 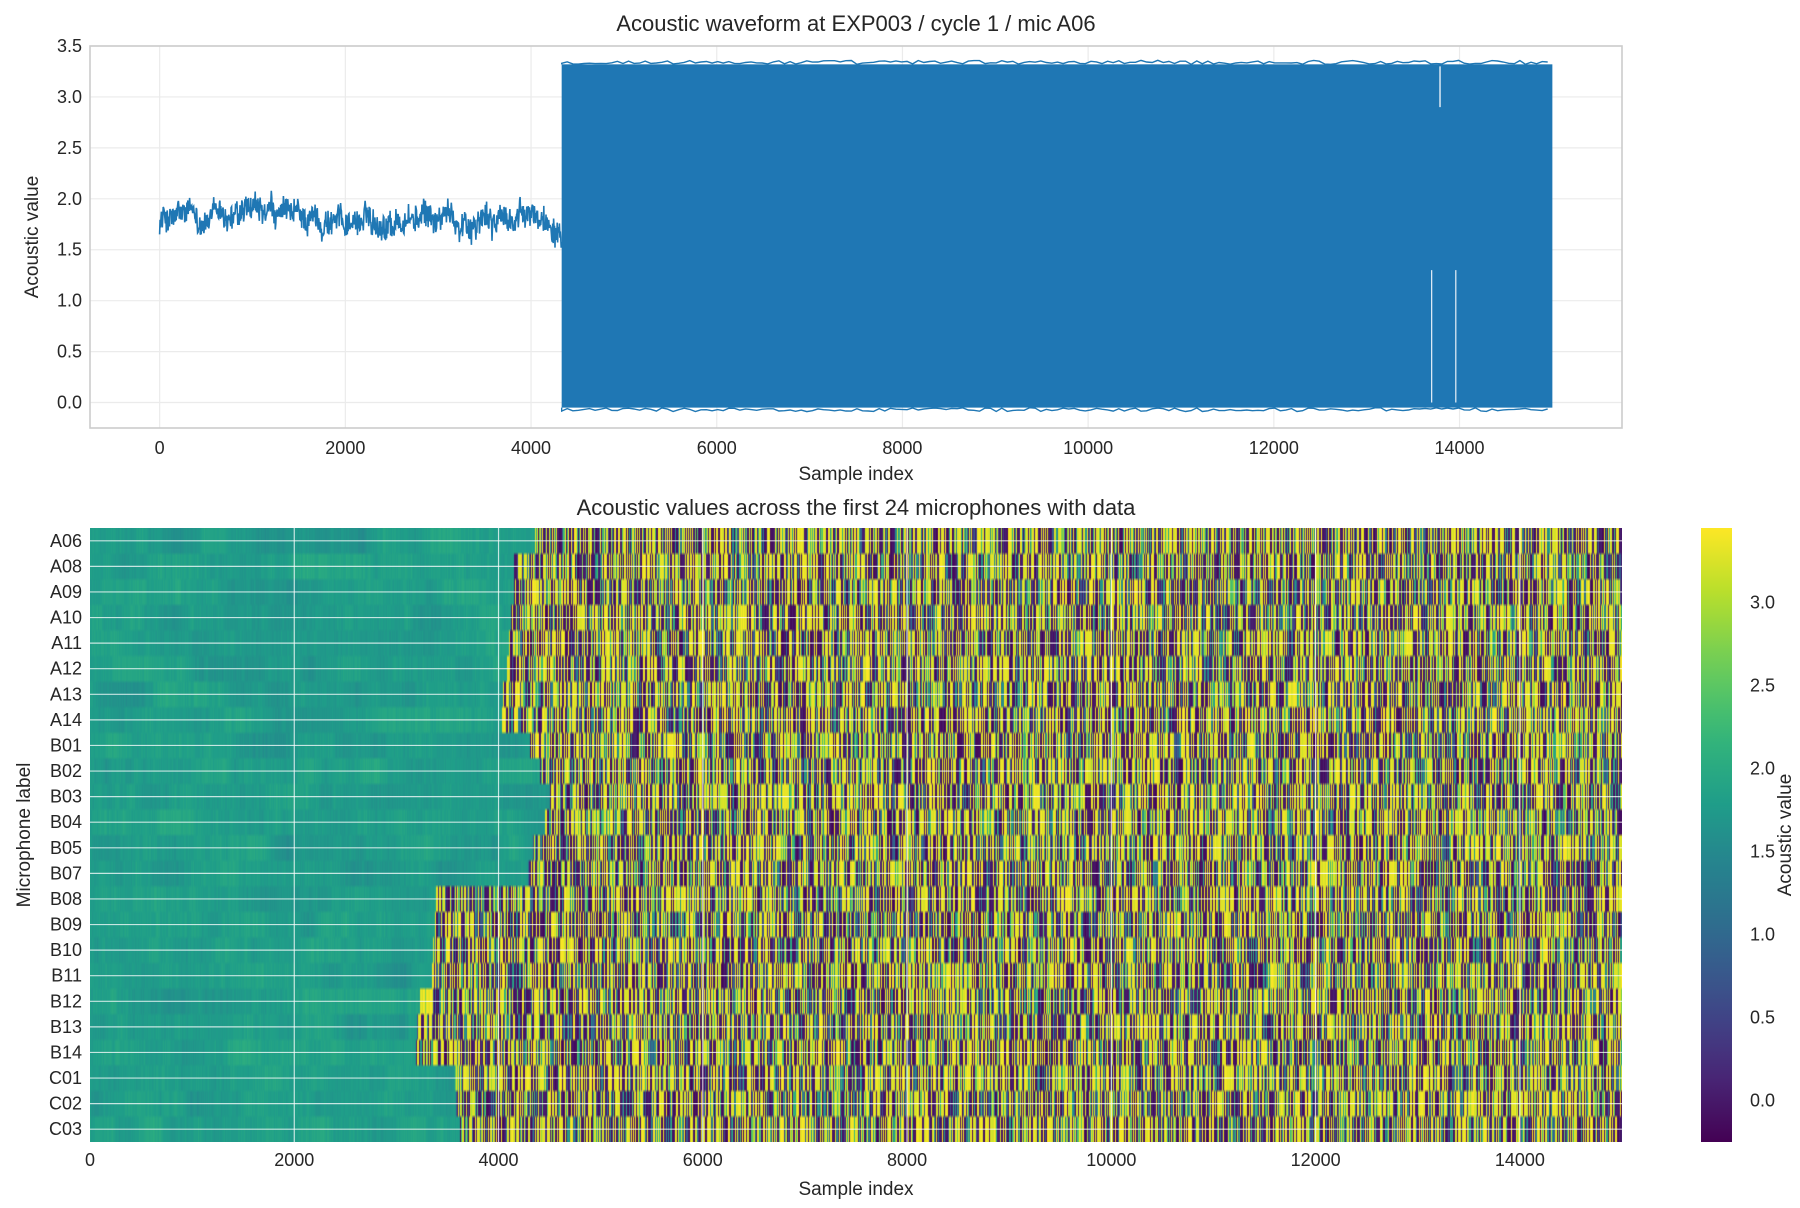 I want to click on waveform-x-tick-label: 12000, so click(x=1274, y=448).